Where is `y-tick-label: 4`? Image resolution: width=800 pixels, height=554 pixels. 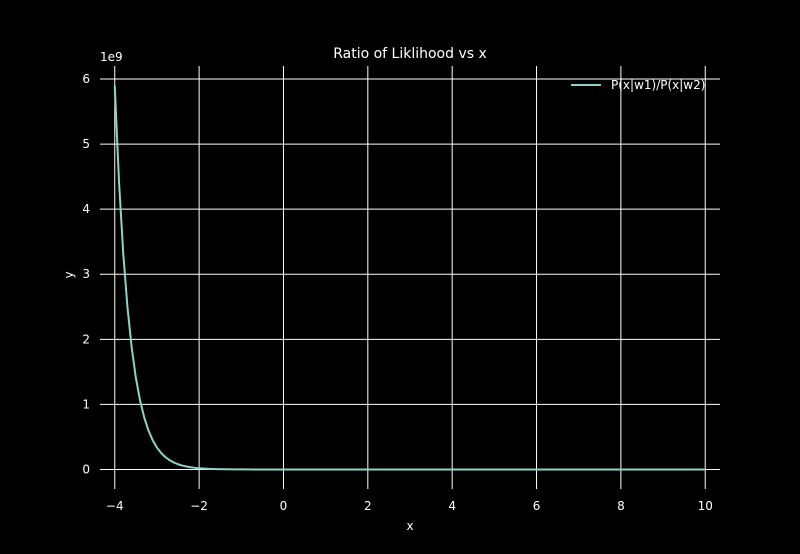 y-tick-label: 4 is located at coordinates (86, 209).